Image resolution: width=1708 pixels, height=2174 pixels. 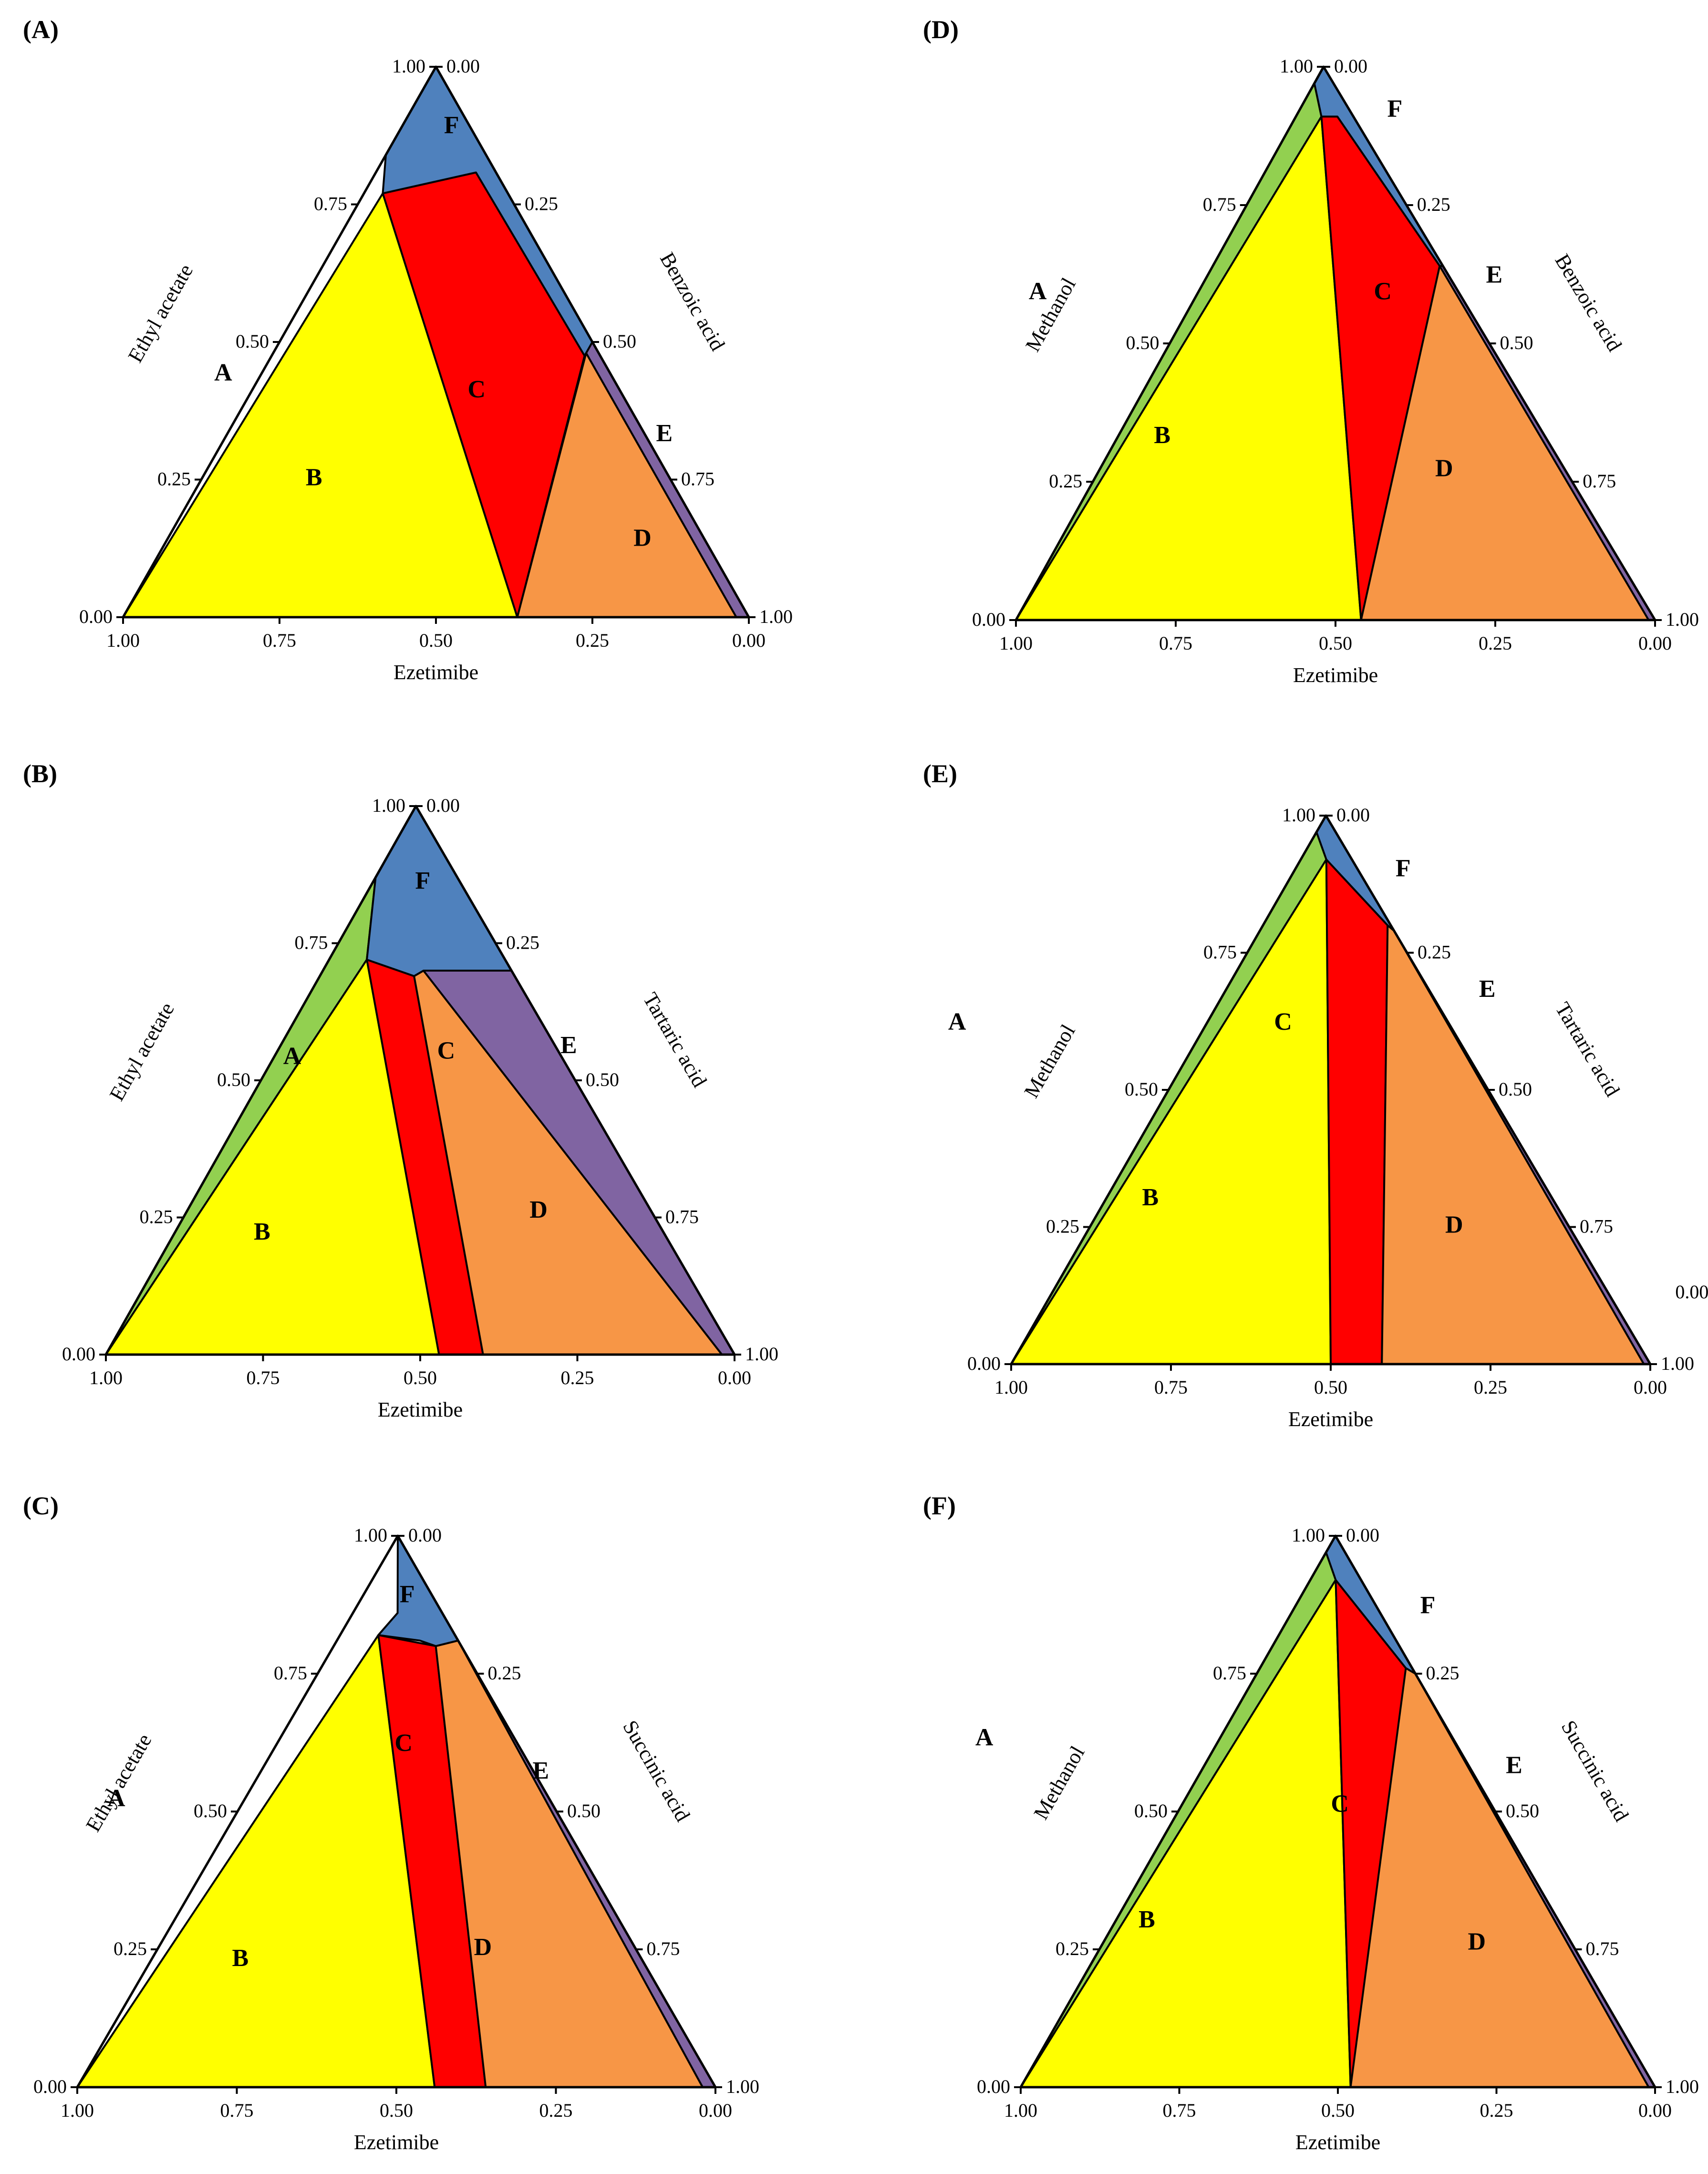 What do you see at coordinates (41, 29) in the screenshot?
I see `panel-label: (A)` at bounding box center [41, 29].